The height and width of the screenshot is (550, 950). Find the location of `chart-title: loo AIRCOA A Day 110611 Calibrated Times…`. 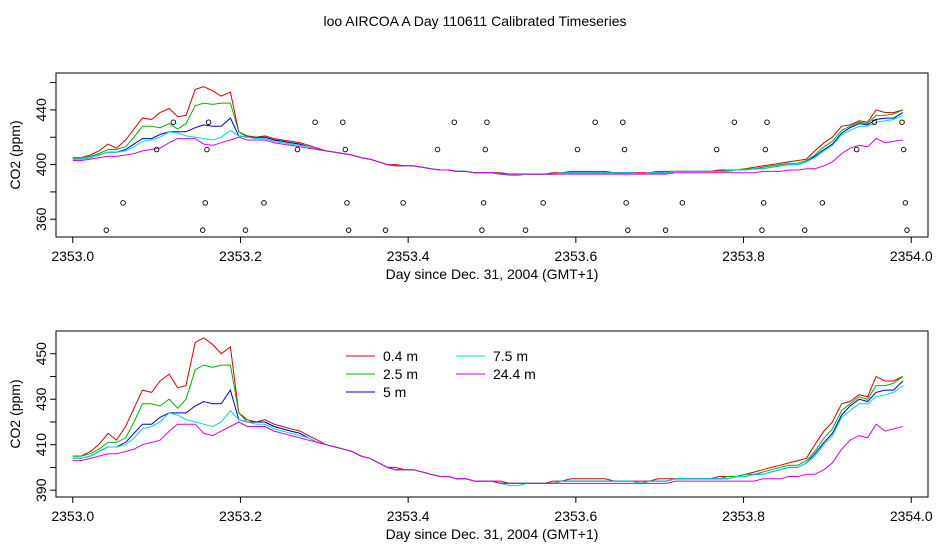

chart-title: loo AIRCOA A Day 110611 Calibrated Times… is located at coordinates (475, 21).